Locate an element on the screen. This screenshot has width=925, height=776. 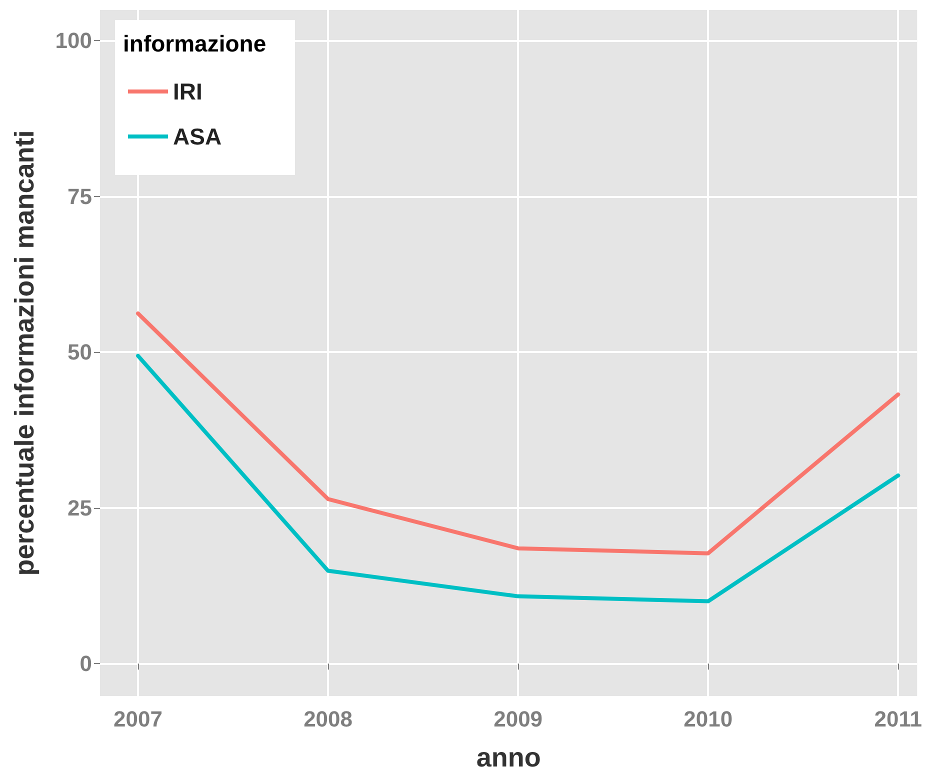
y-tick-label: 0 is located at coordinates (86, 663).